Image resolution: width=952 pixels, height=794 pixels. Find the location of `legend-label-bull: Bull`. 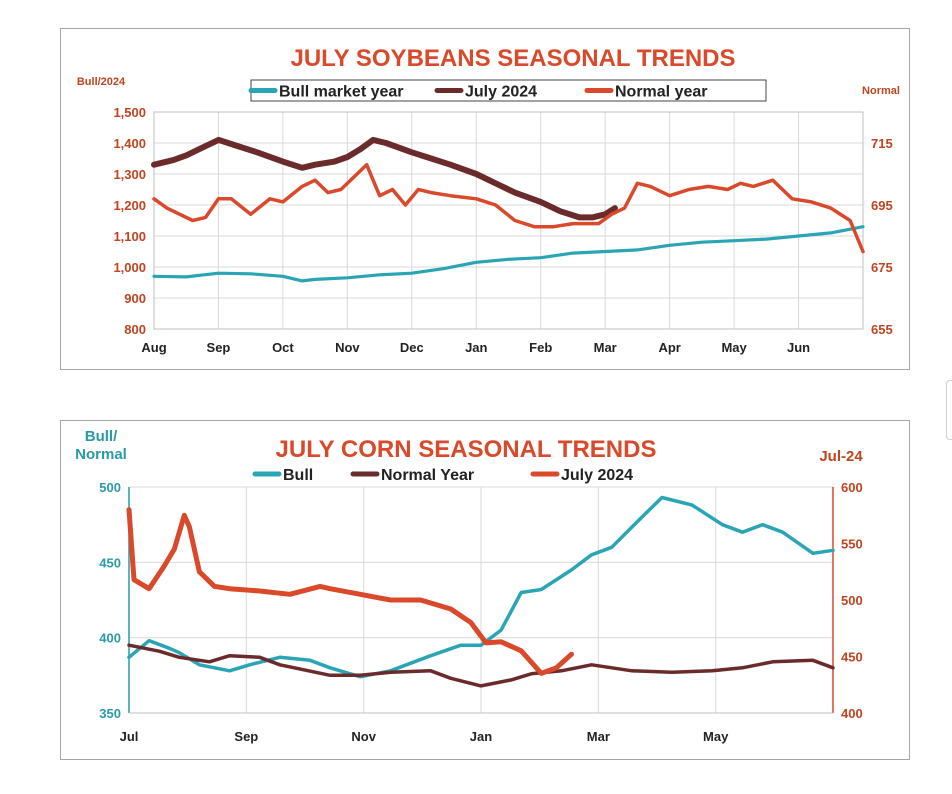

legend-label-bull: Bull is located at coordinates (298, 475).